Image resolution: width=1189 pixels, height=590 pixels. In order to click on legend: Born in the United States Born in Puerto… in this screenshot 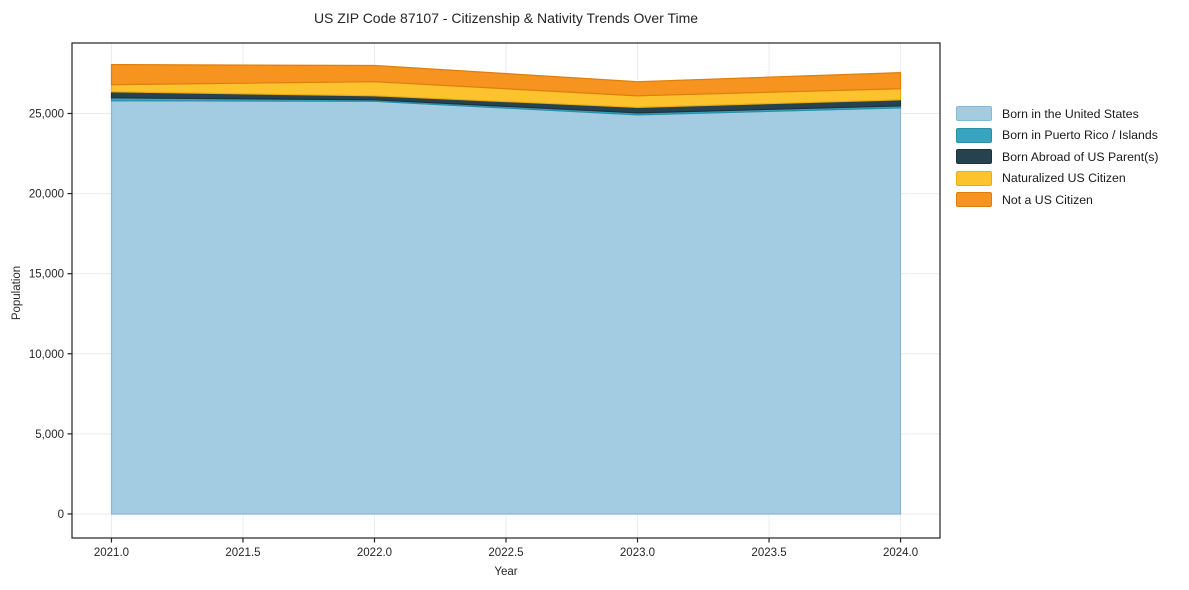, I will do `click(1057, 156)`.